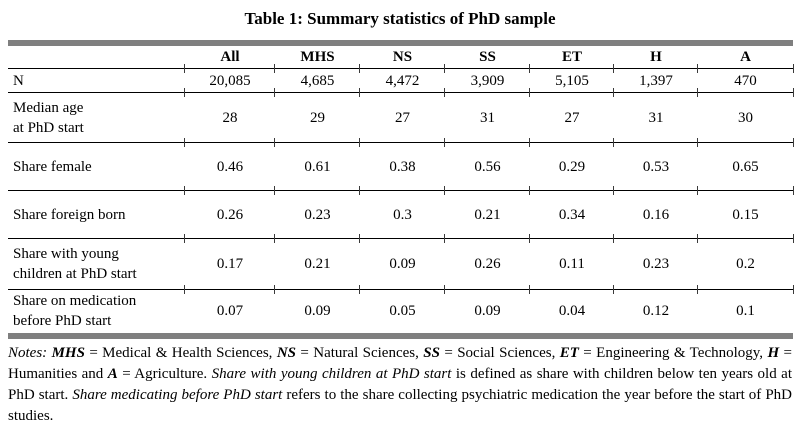 The height and width of the screenshot is (439, 800). I want to click on cell-value: 0.3, so click(402, 212).